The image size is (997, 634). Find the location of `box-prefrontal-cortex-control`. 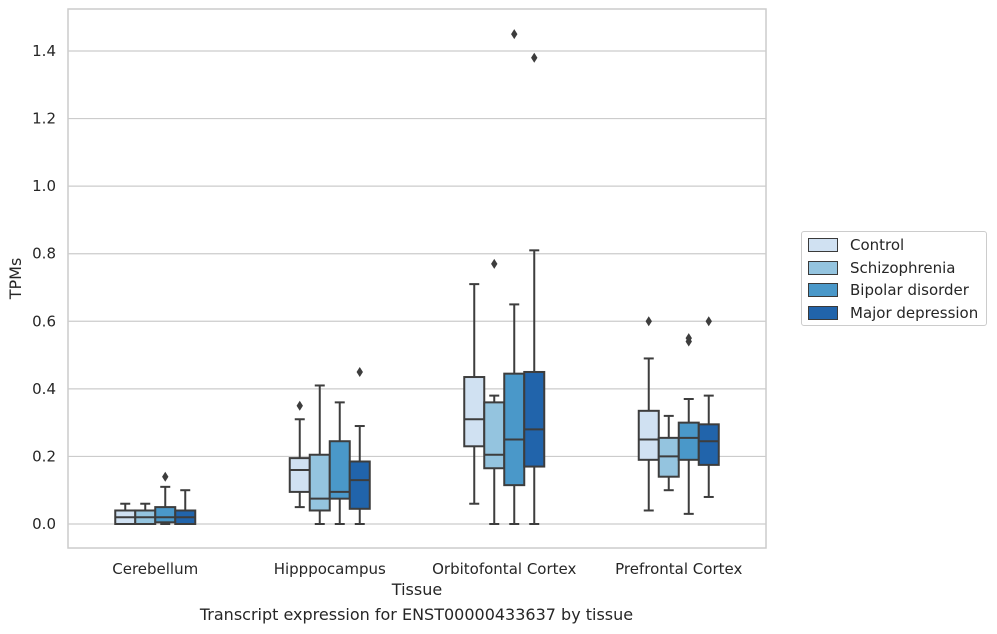

box-prefrontal-cortex-control is located at coordinates (648, 414).